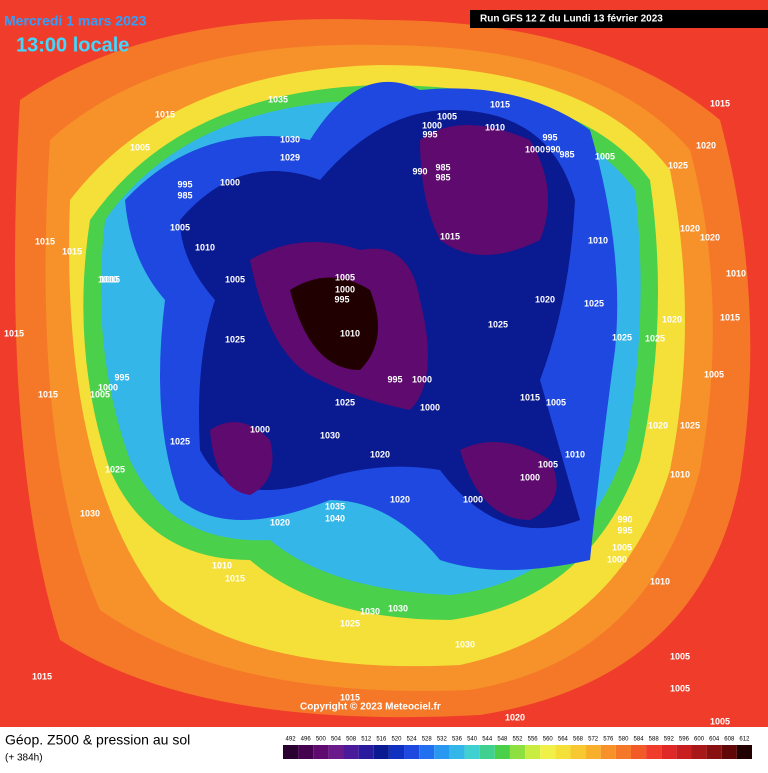  Describe the element at coordinates (335, 518) in the screenshot. I see `pressure-label: 1040` at that location.